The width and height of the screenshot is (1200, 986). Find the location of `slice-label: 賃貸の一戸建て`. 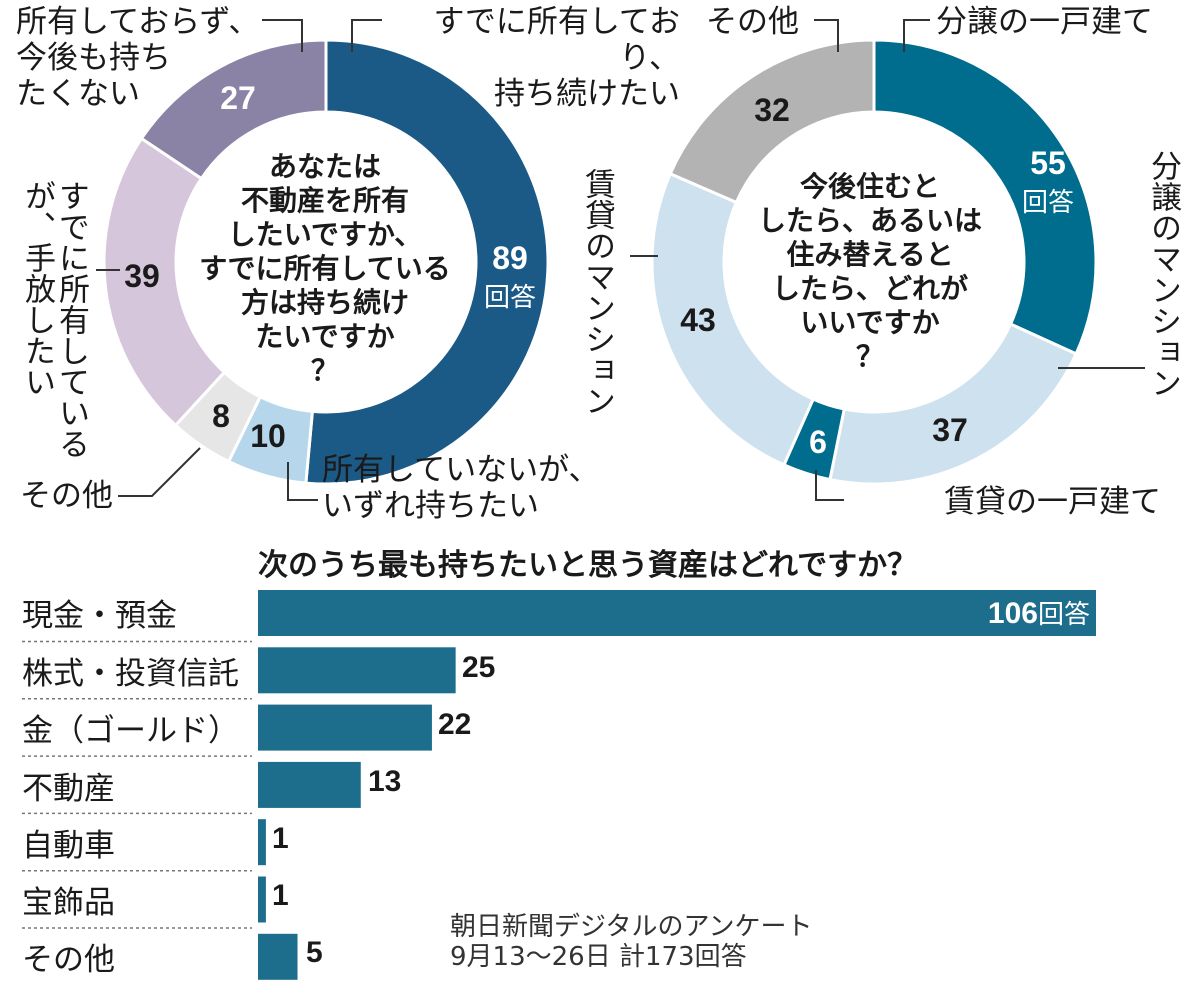

slice-label: 賃貸の一戸建て is located at coordinates (1052, 502).